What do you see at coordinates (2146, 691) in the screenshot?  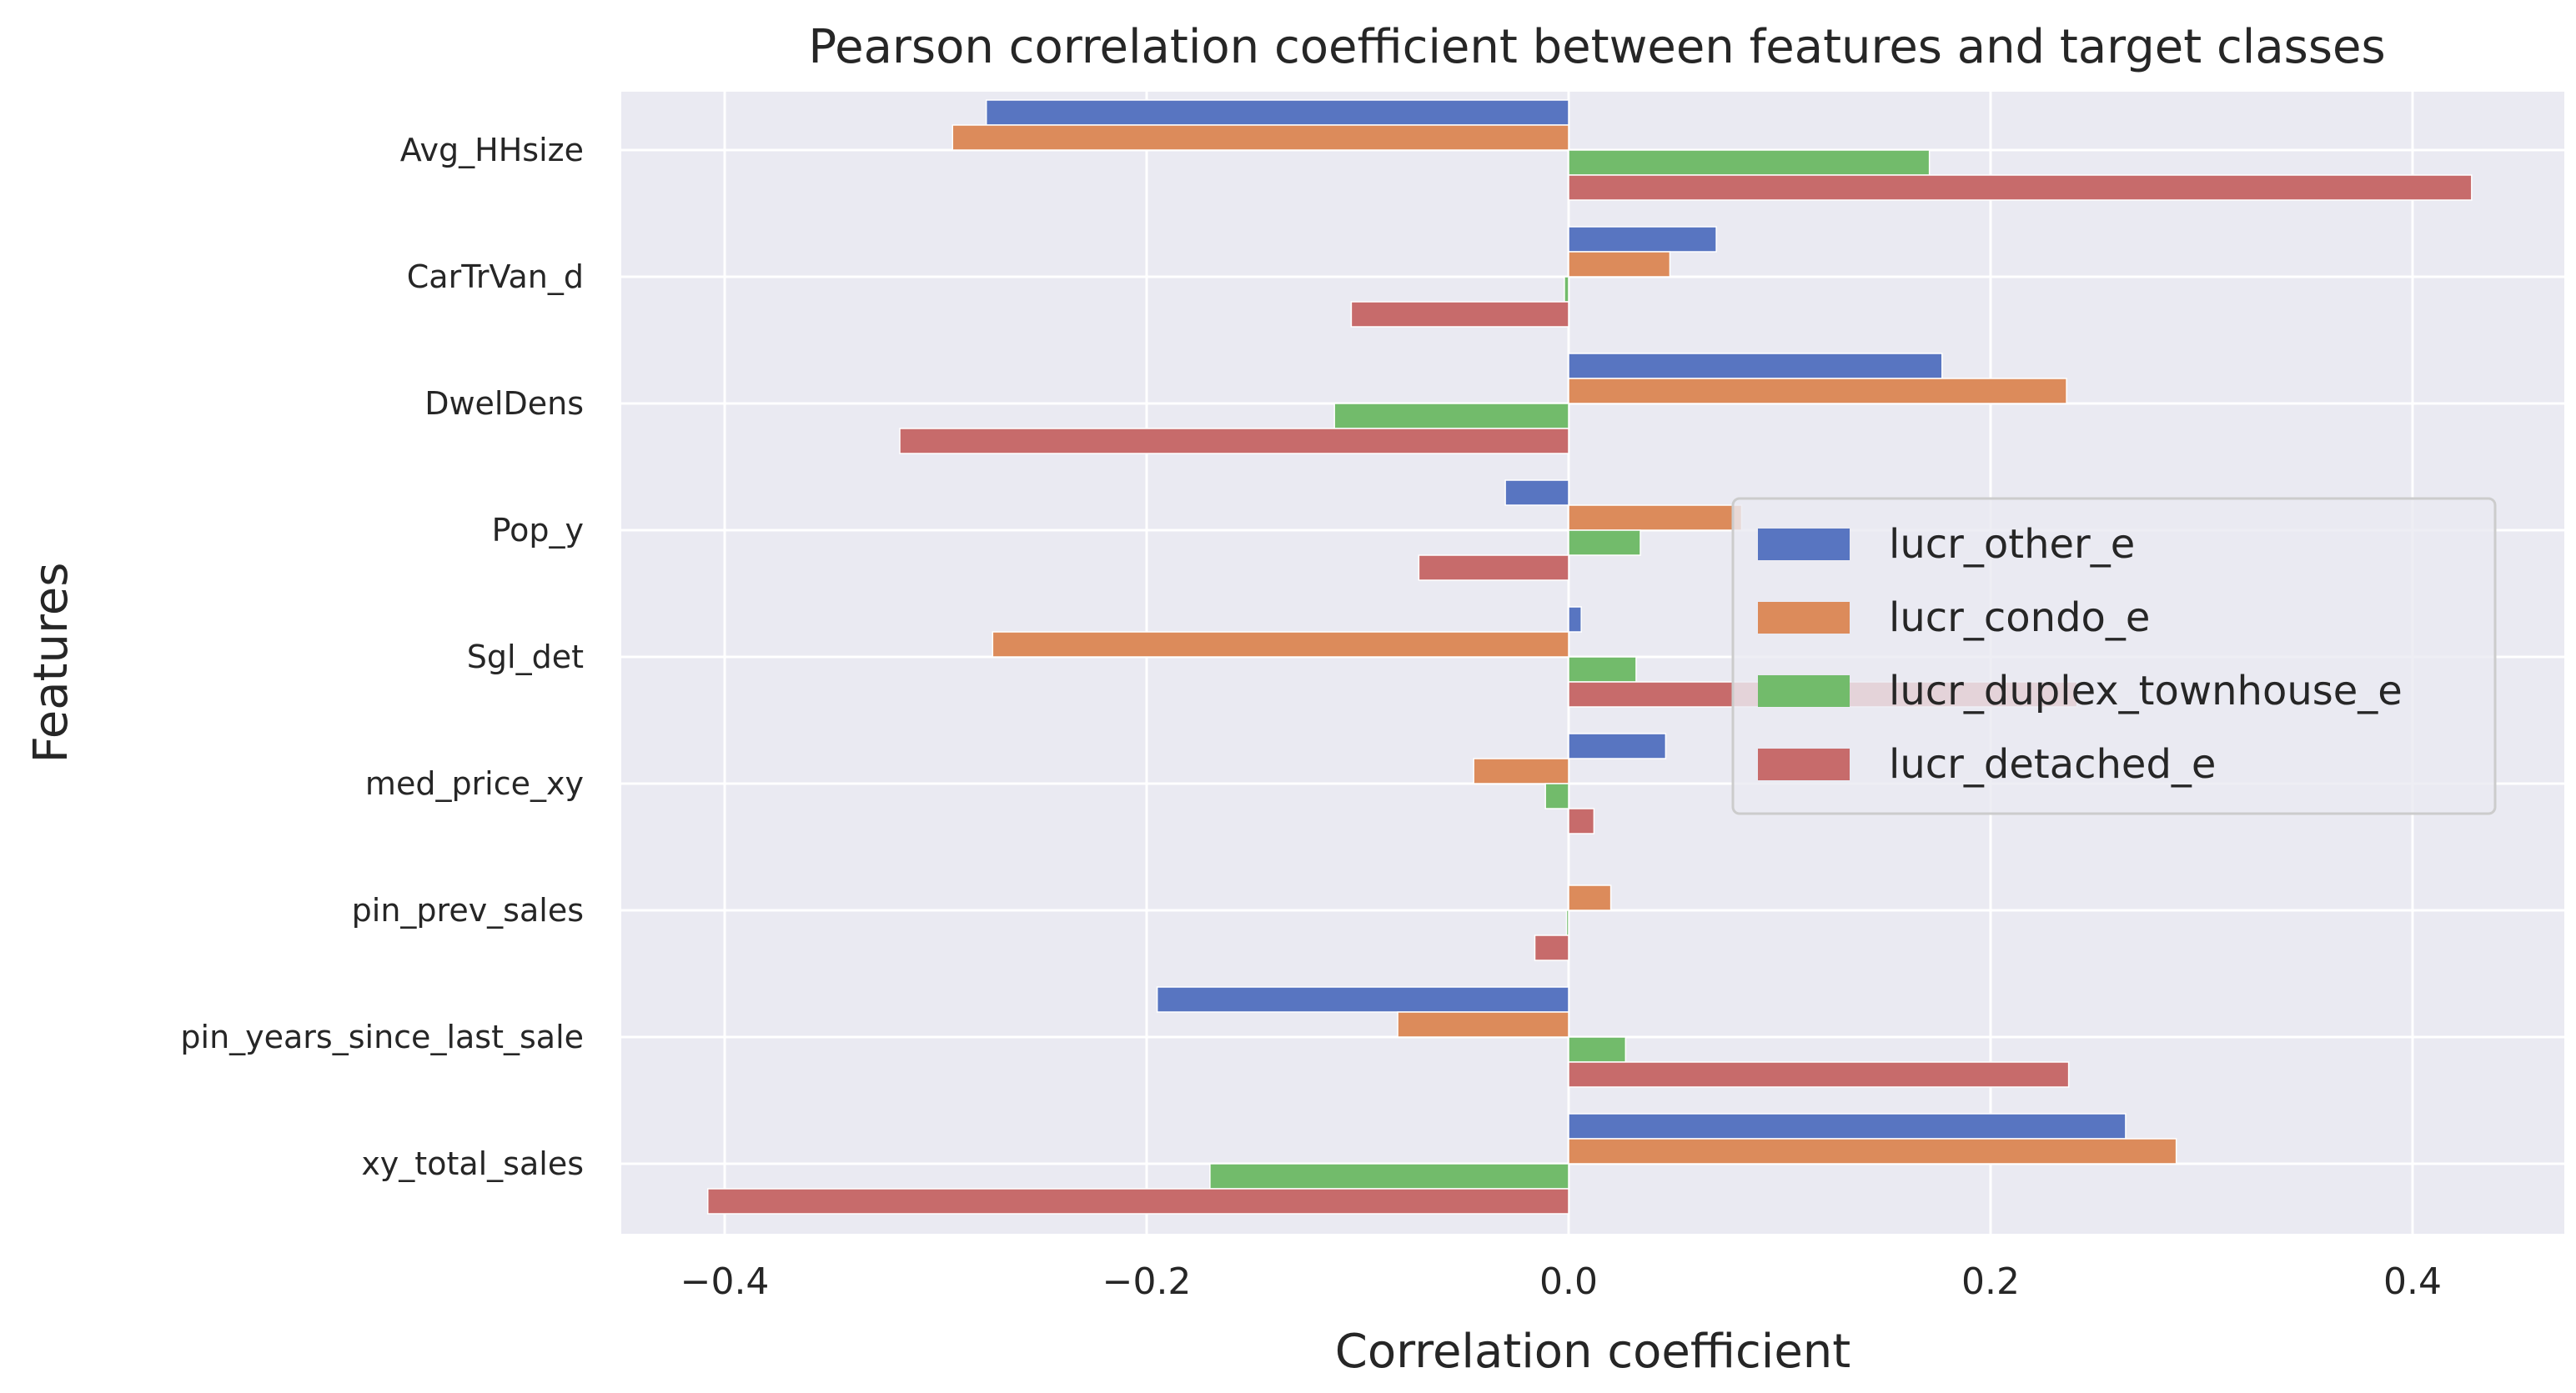 I see `legend-label-lucr-duplex-townhouse-e: lucr_duplex_townhouse_e` at bounding box center [2146, 691].